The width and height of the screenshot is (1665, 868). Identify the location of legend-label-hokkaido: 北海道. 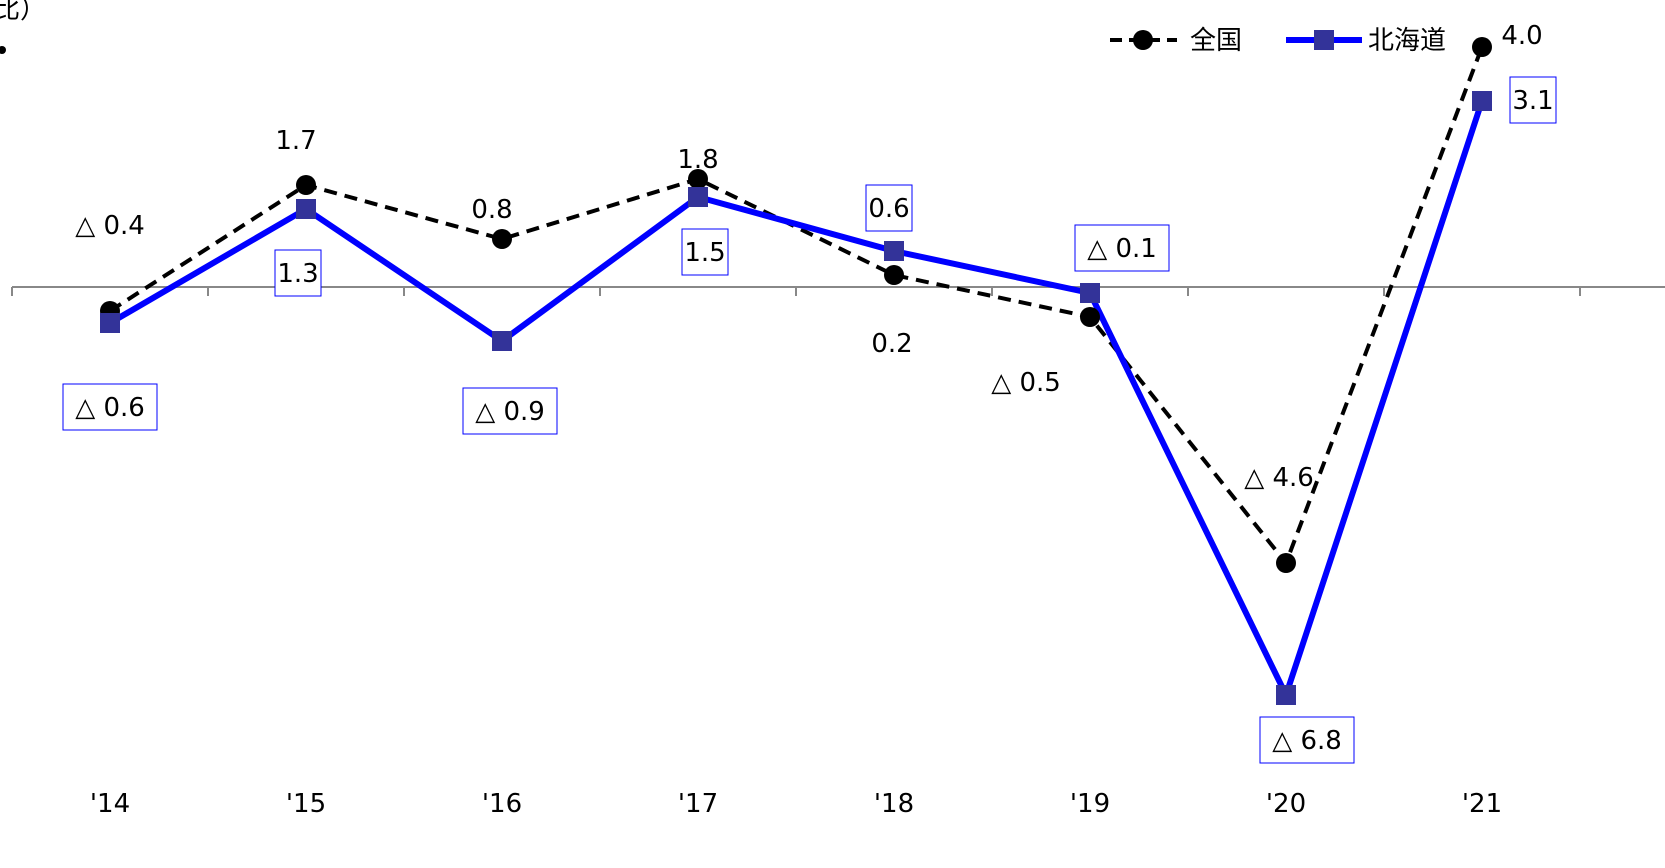
(1407, 41).